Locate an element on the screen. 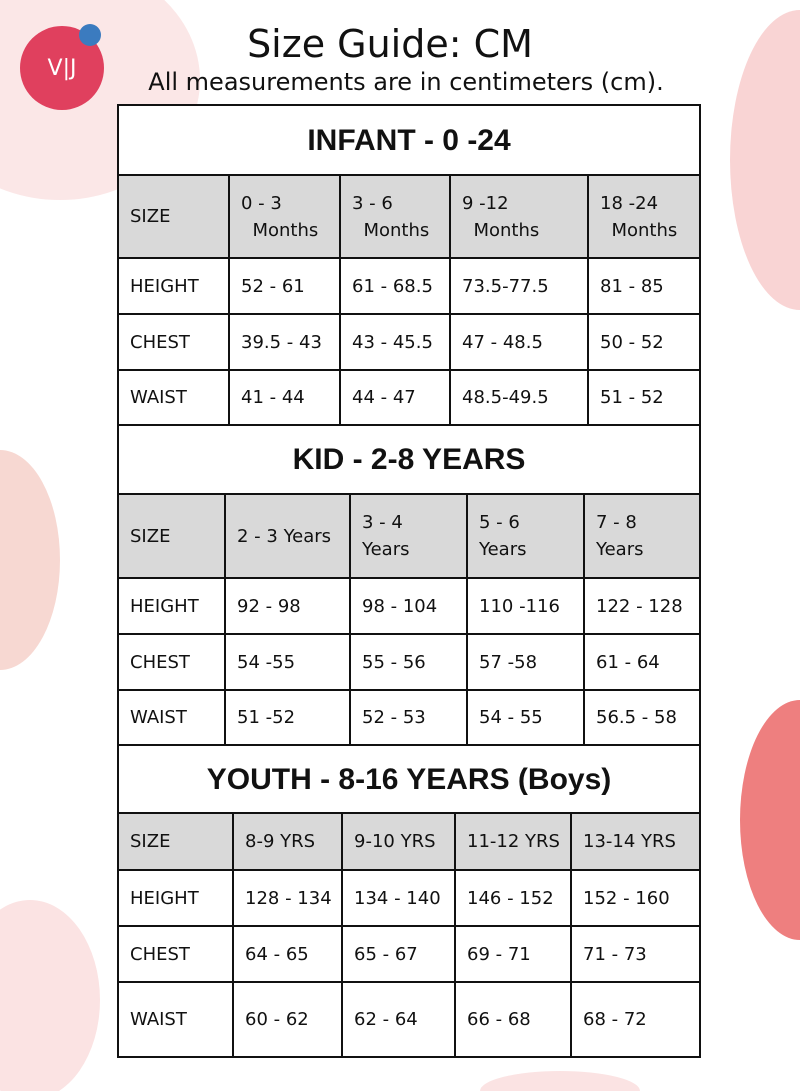  header-cell: 0 - 3 Months is located at coordinates (284, 216).